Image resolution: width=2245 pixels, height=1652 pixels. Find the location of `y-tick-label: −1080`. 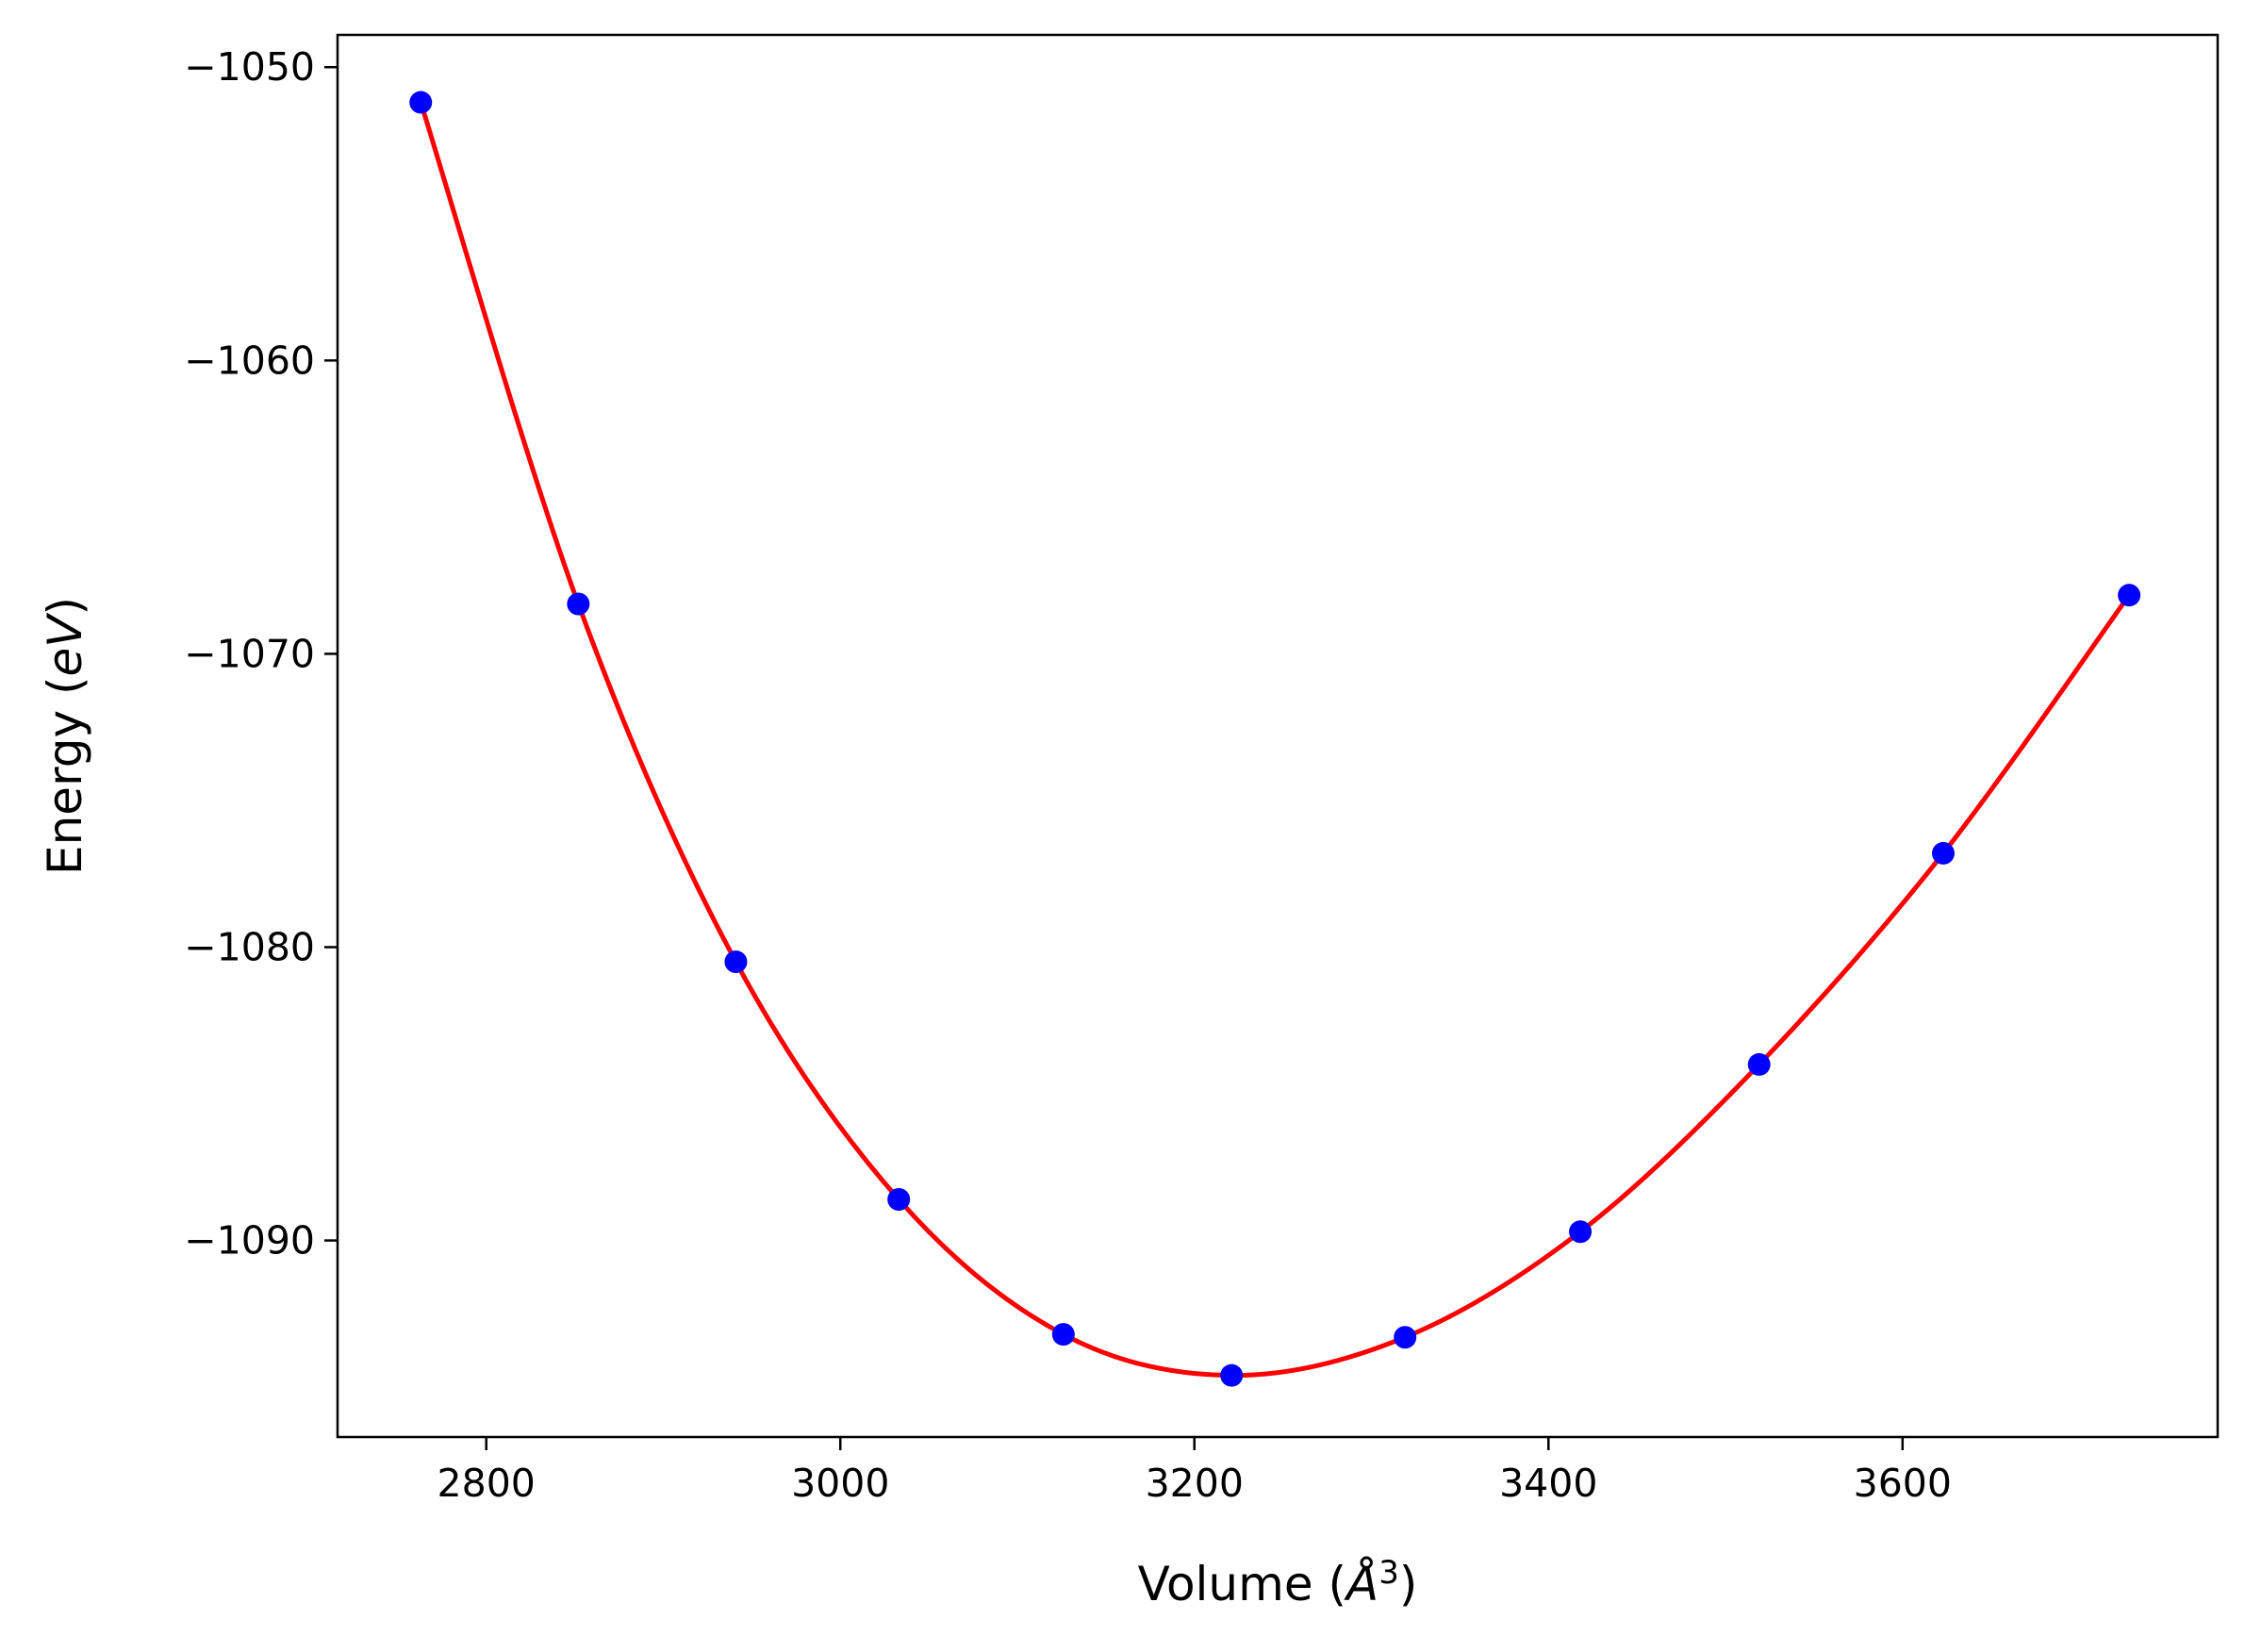

y-tick-label: −1080 is located at coordinates (250, 946).